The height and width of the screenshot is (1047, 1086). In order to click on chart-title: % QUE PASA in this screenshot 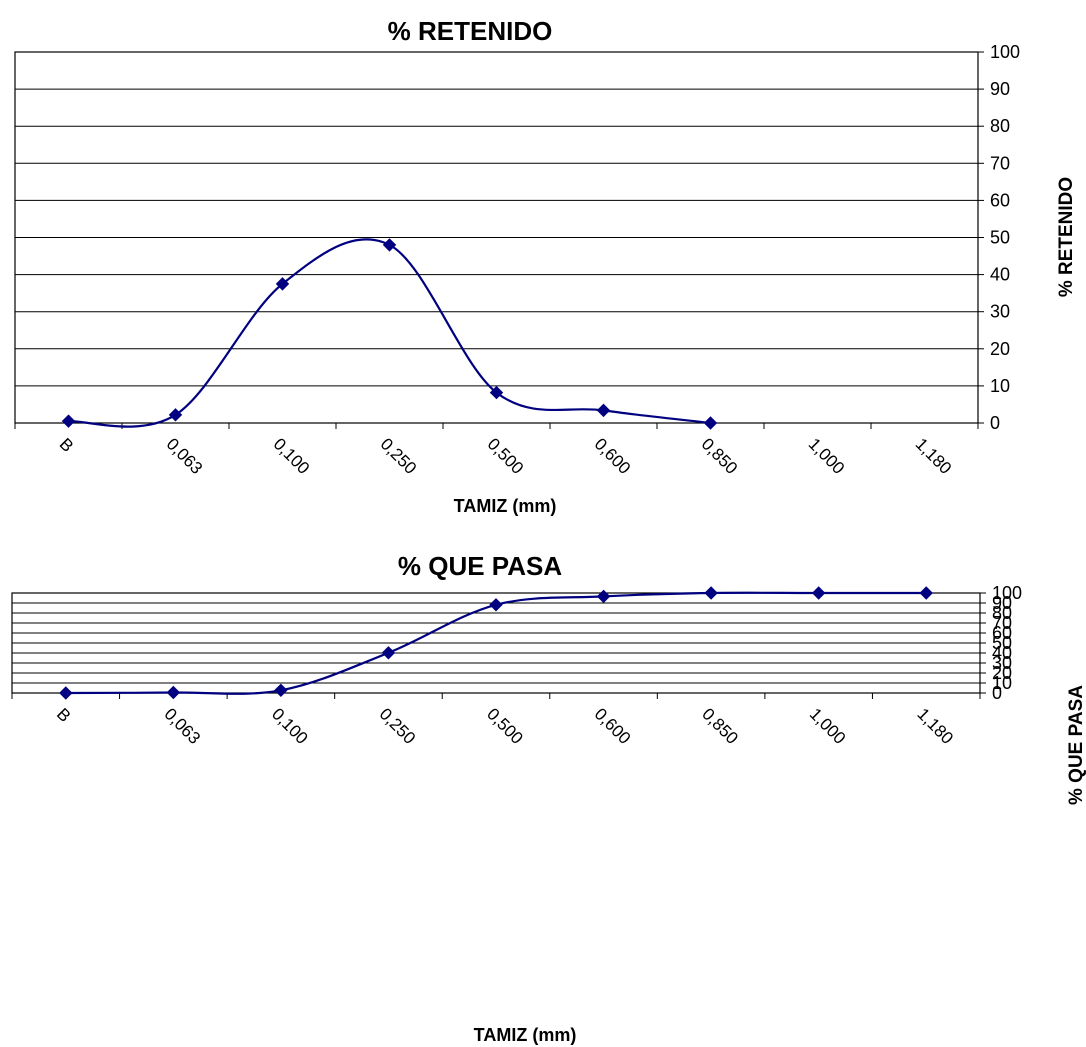, I will do `click(480, 566)`.